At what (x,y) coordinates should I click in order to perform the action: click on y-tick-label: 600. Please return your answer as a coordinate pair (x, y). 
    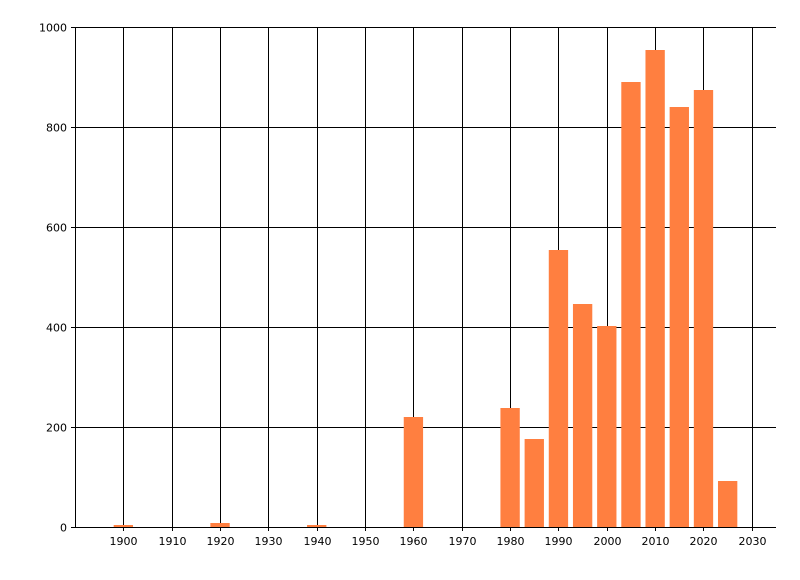
    Looking at the image, I should click on (56, 228).